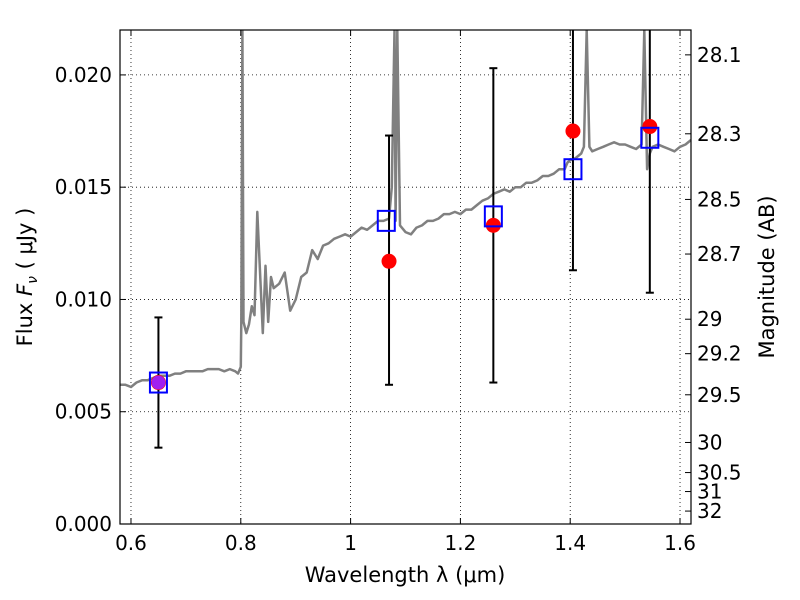 This screenshot has width=800, height=600. Describe the element at coordinates (709, 511) in the screenshot. I see `y2-tick-label: 32` at that location.